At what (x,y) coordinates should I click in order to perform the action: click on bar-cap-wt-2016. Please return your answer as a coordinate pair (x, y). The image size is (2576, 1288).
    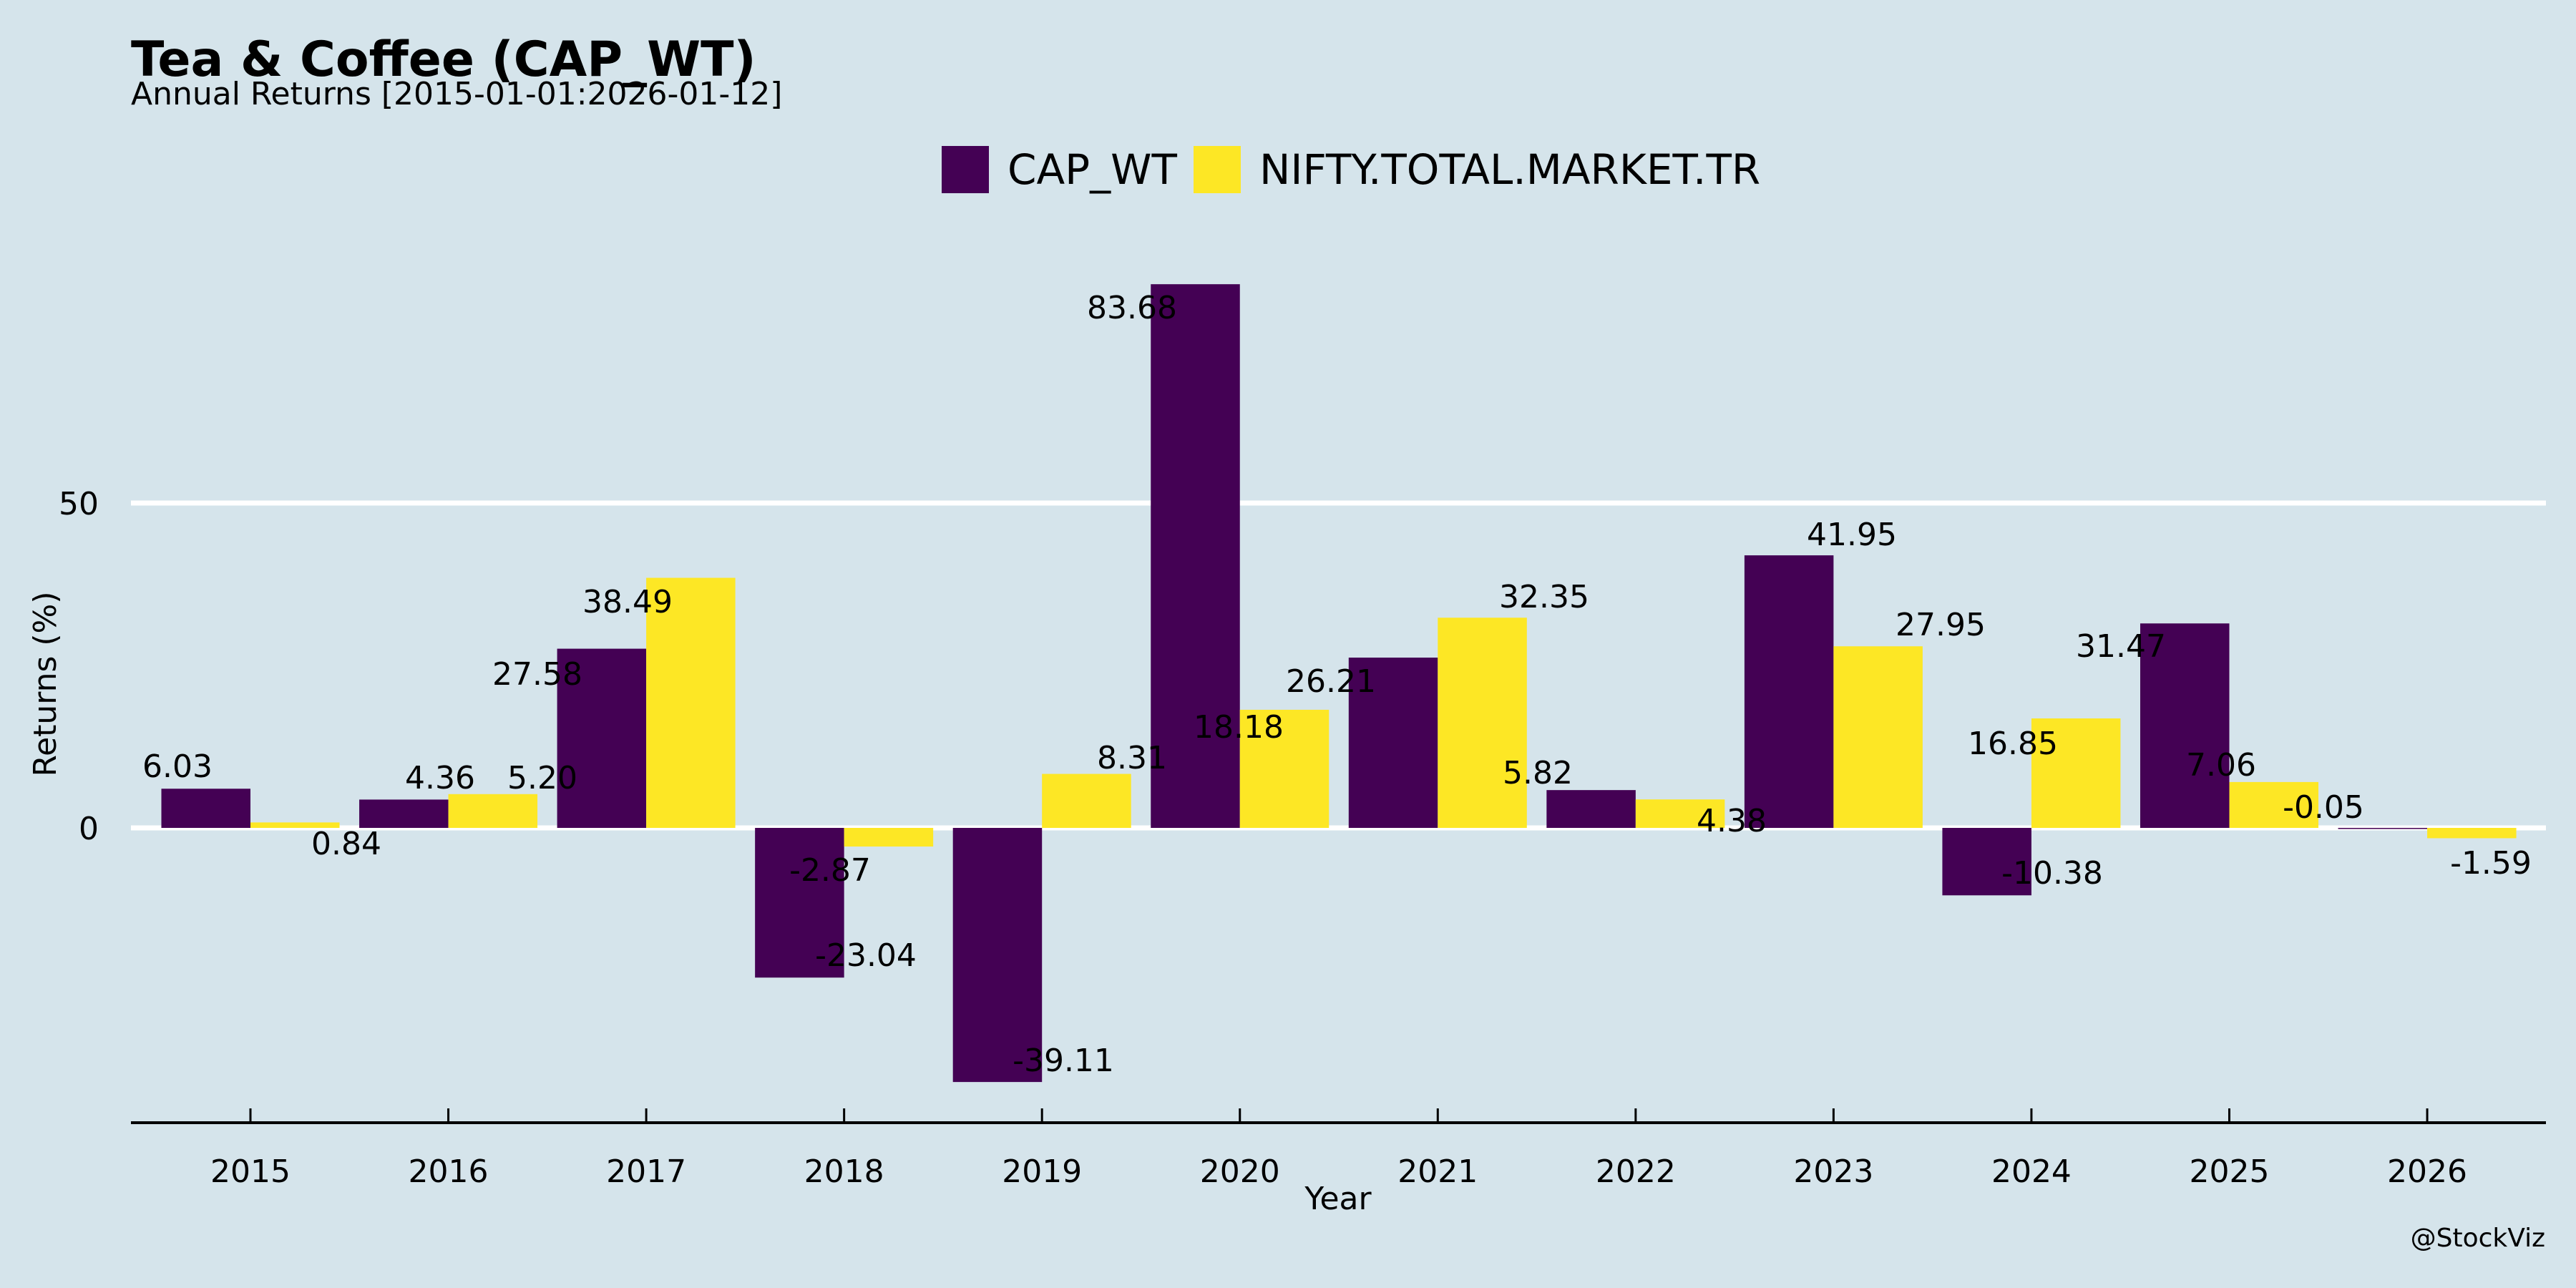
    Looking at the image, I should click on (404, 813).